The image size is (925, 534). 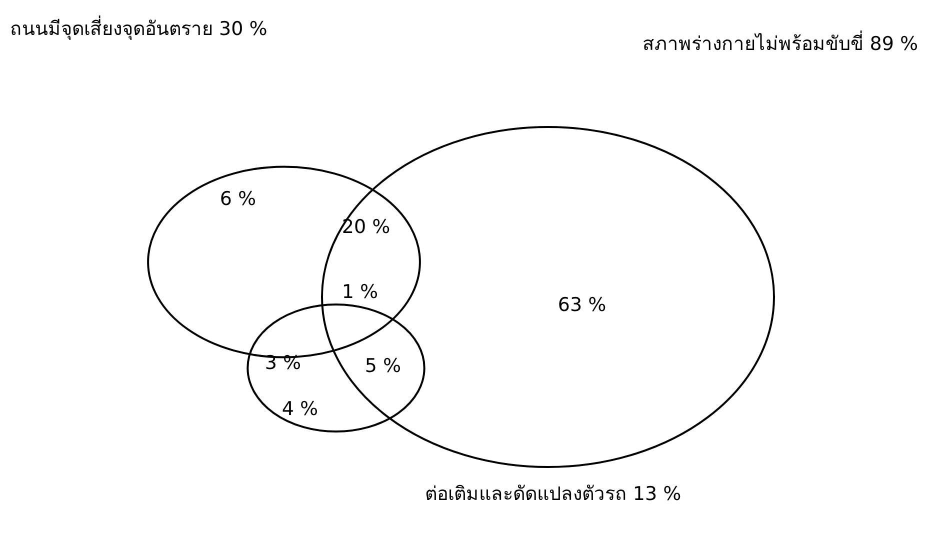 I want to click on category-label: ต่อเติมและดัดแปลงตัวรถ, so click(x=525, y=493).